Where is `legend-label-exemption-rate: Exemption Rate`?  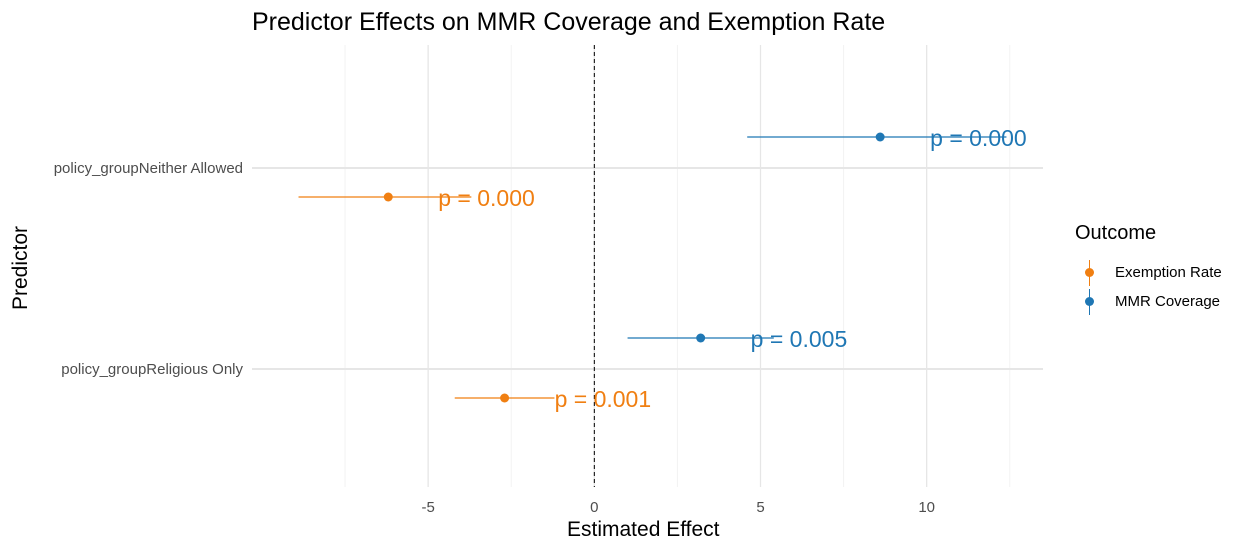 legend-label-exemption-rate: Exemption Rate is located at coordinates (1168, 272).